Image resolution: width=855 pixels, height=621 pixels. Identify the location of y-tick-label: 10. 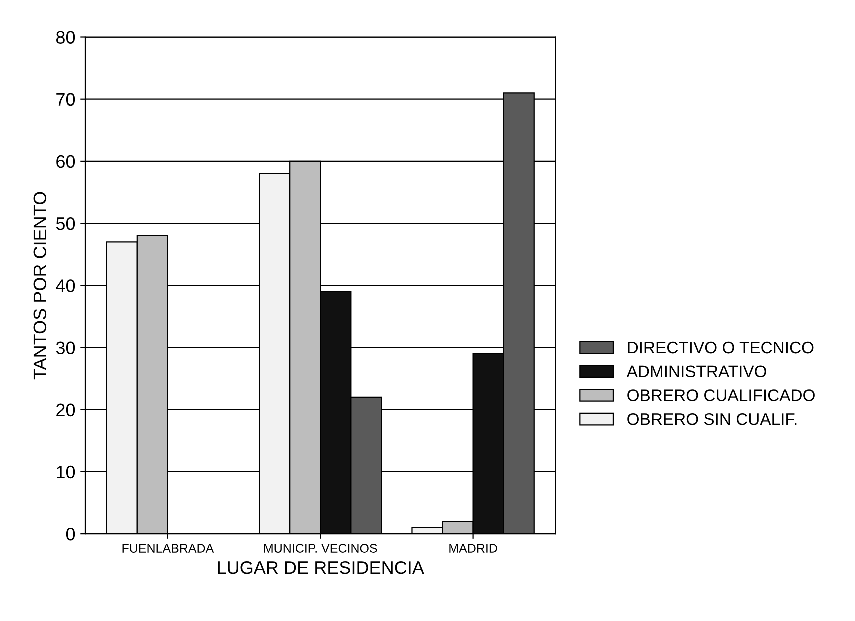
(66, 472).